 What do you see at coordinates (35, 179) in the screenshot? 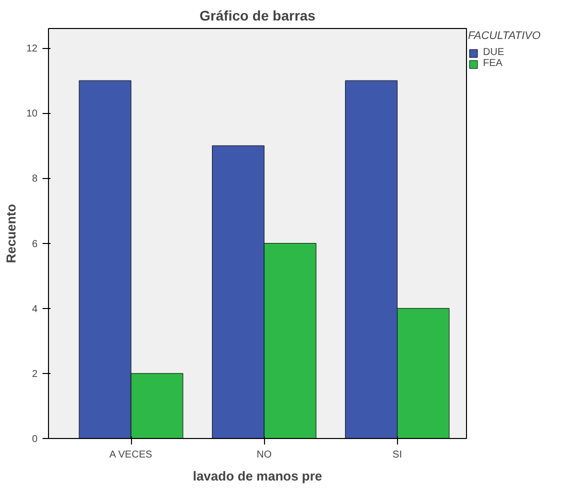
I see `y-tick-label: 8` at bounding box center [35, 179].